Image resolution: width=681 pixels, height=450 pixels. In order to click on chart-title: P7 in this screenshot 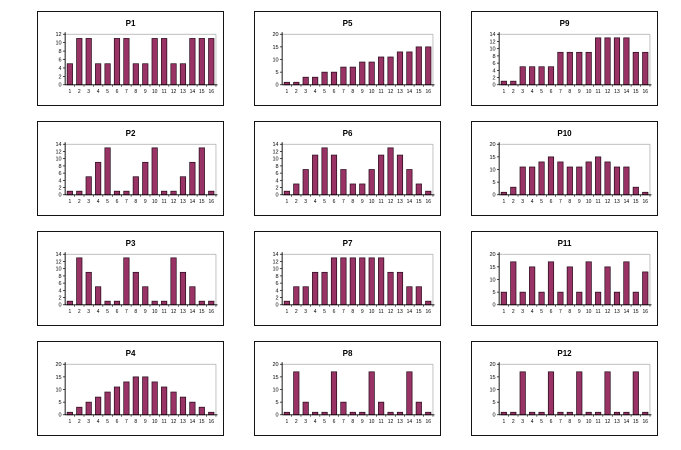, I will do `click(348, 243)`.